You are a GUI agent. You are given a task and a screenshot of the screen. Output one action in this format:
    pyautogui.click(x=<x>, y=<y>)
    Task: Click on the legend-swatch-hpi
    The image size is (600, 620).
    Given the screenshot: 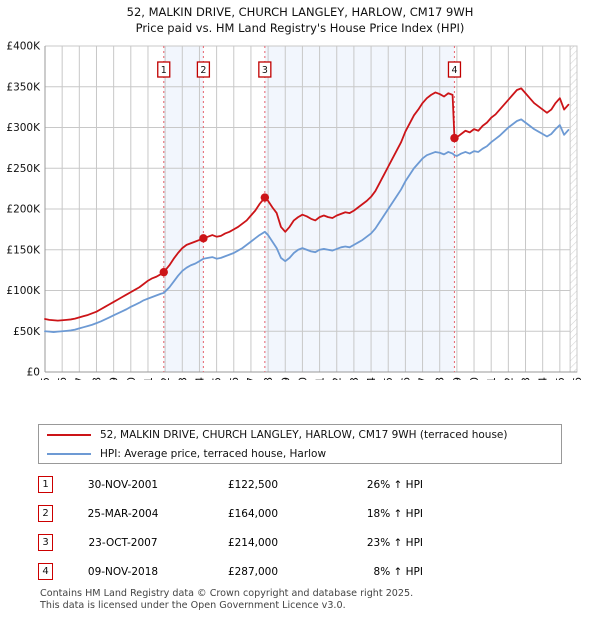 What is the action you would take?
    pyautogui.click(x=69, y=453)
    